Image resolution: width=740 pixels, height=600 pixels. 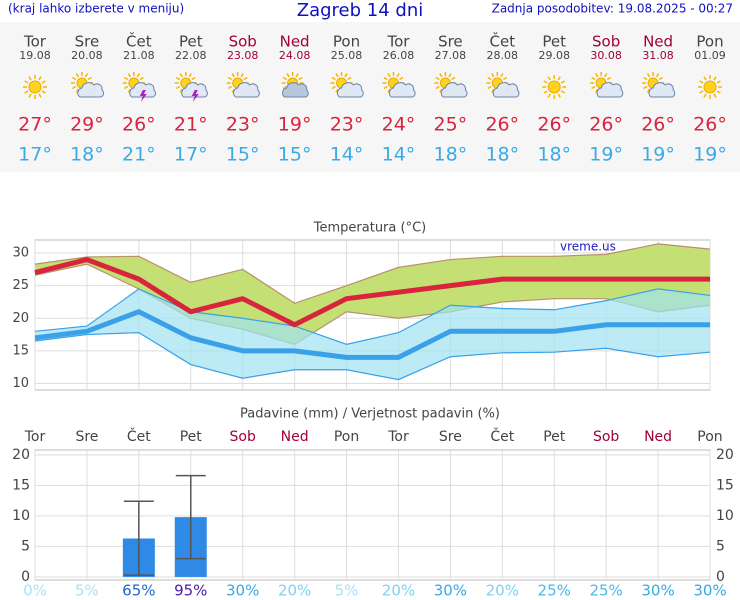 I want to click on menu-note: (kraj lahko izberete v meniju), so click(x=96, y=9).